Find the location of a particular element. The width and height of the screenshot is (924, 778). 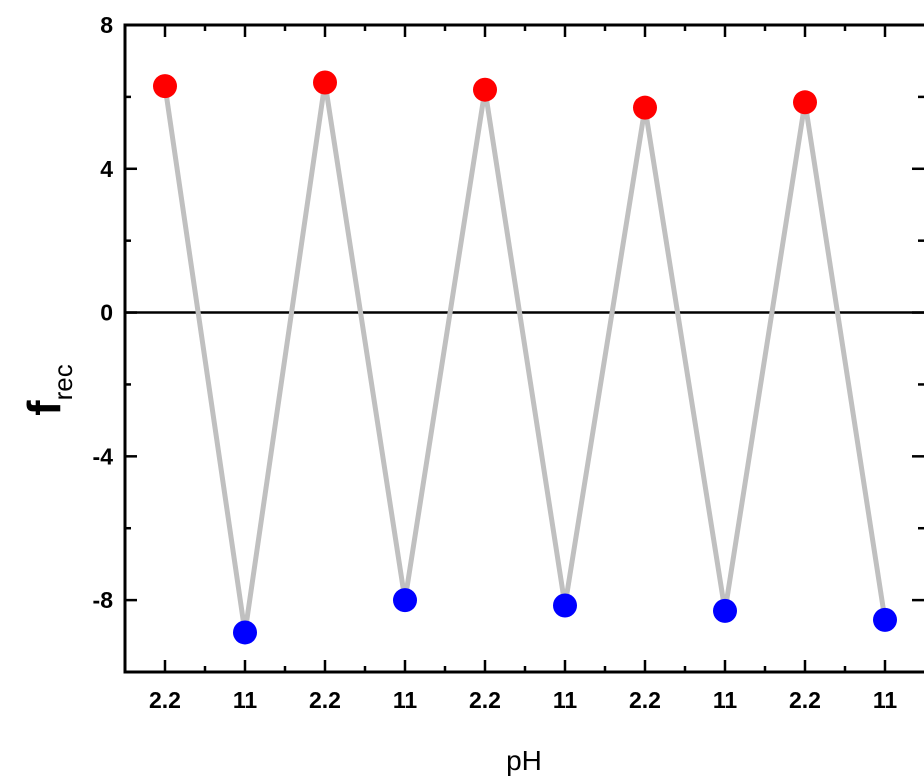

y-axis-title-subscript: rec is located at coordinates (63, 382).